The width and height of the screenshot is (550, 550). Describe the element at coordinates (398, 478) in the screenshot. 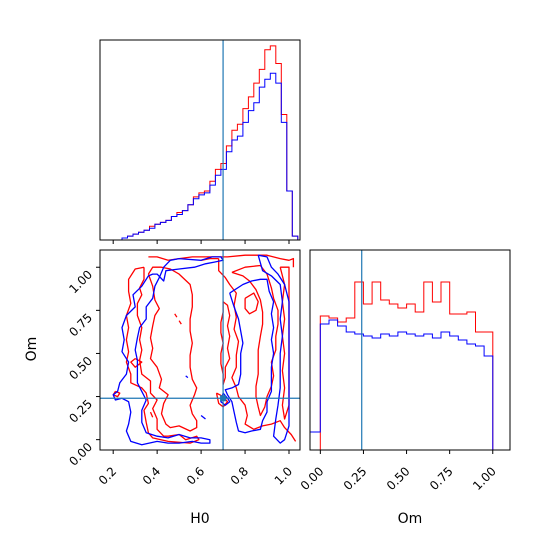

I see `om-hist-x-tick-label-2: 0.50` at that location.